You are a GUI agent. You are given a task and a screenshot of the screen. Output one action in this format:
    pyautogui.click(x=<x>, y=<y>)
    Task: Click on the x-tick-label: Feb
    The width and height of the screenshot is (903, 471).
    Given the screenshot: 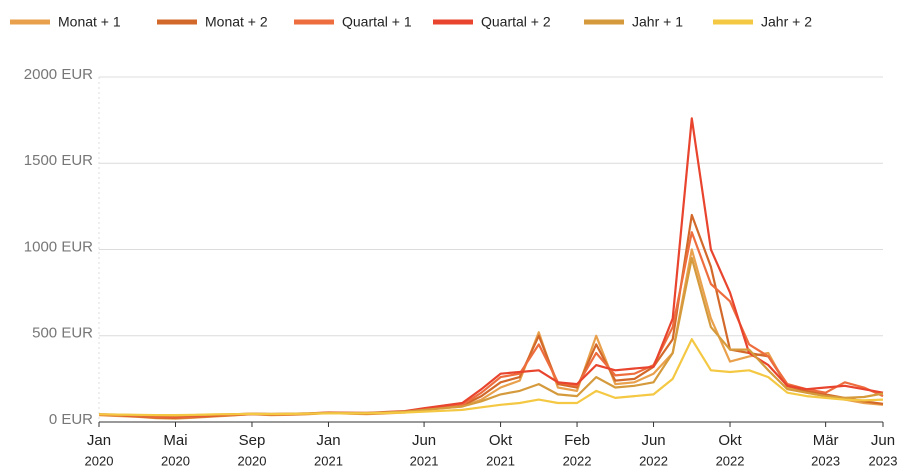 What is the action you would take?
    pyautogui.click(x=577, y=440)
    